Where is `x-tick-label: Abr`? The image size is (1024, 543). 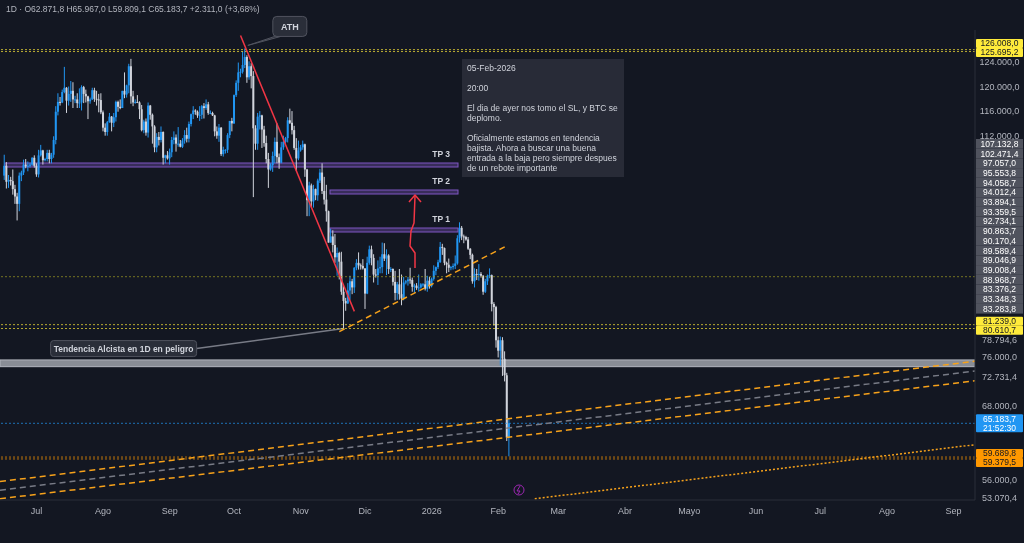 x-tick-label: Abr is located at coordinates (624, 511).